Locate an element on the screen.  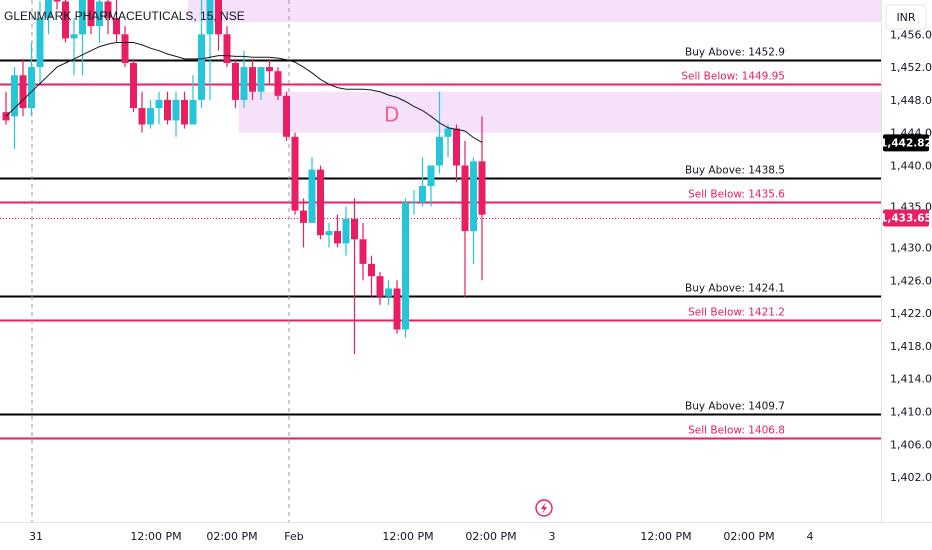
price-tick: 1,440.00 is located at coordinates (911, 165).